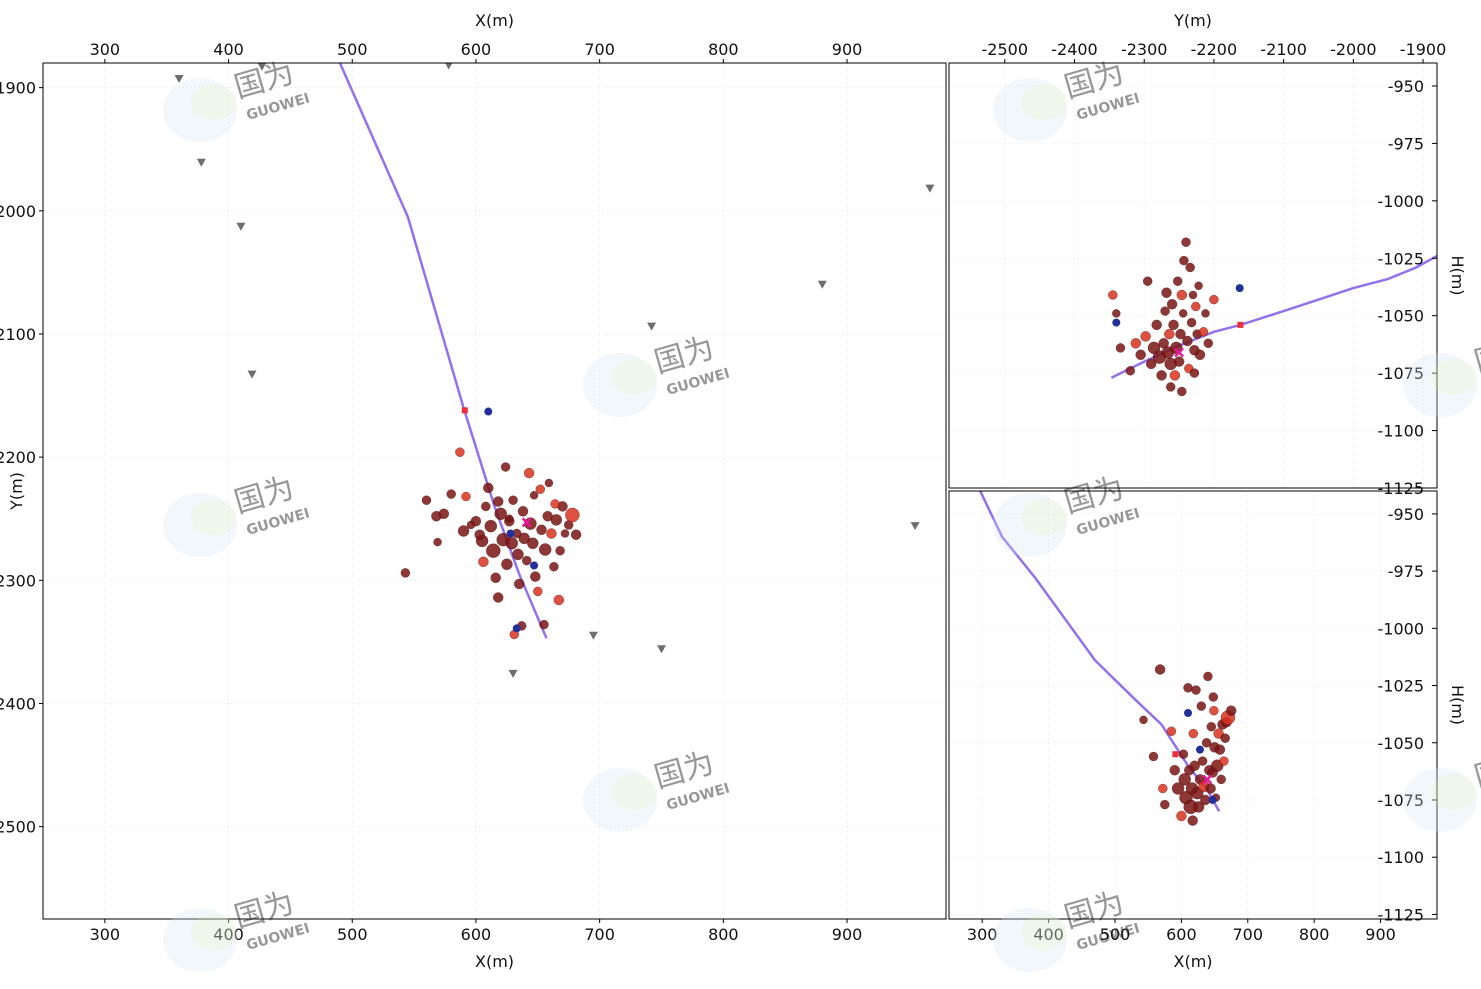 The width and height of the screenshot is (1481, 989). What do you see at coordinates (1401, 316) in the screenshot?
I see `y-tick-label: -1050` at bounding box center [1401, 316].